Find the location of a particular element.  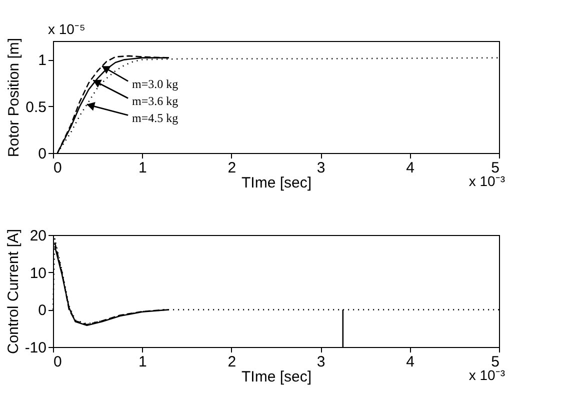

y-tick-label: 20 is located at coordinates (38, 236).